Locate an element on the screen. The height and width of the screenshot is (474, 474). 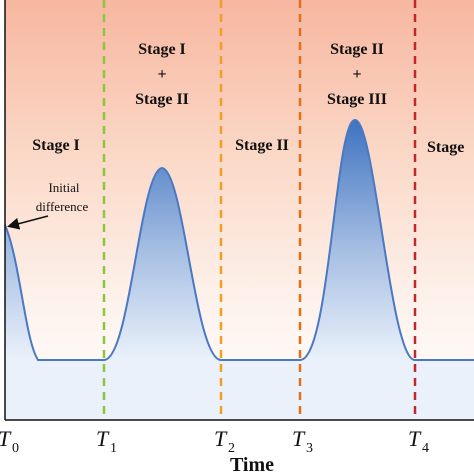
tick-label-t1: T 1 is located at coordinates (106, 441).